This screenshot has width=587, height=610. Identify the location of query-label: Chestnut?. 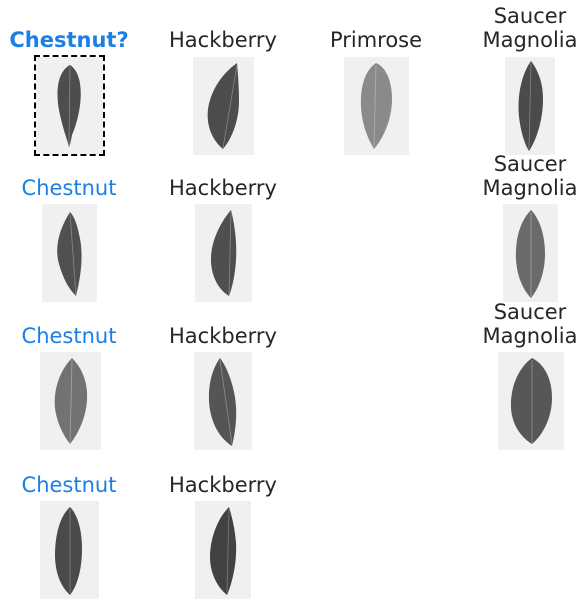
(69, 40).